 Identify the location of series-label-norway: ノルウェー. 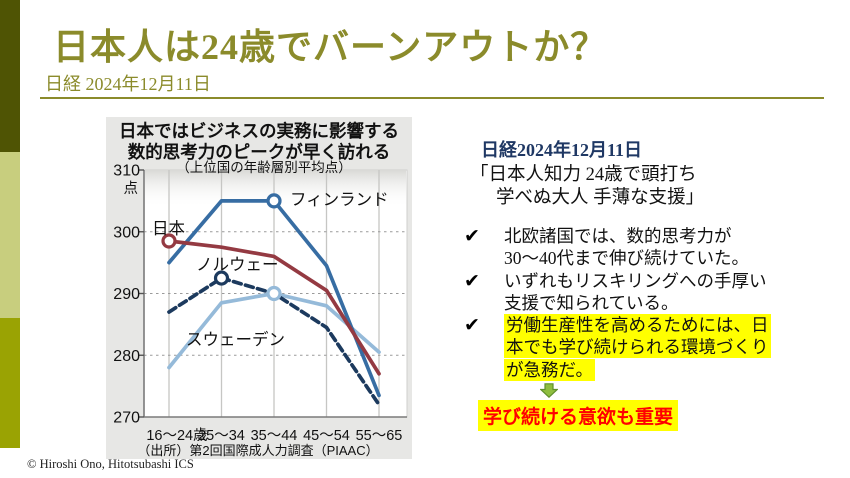
(237, 264).